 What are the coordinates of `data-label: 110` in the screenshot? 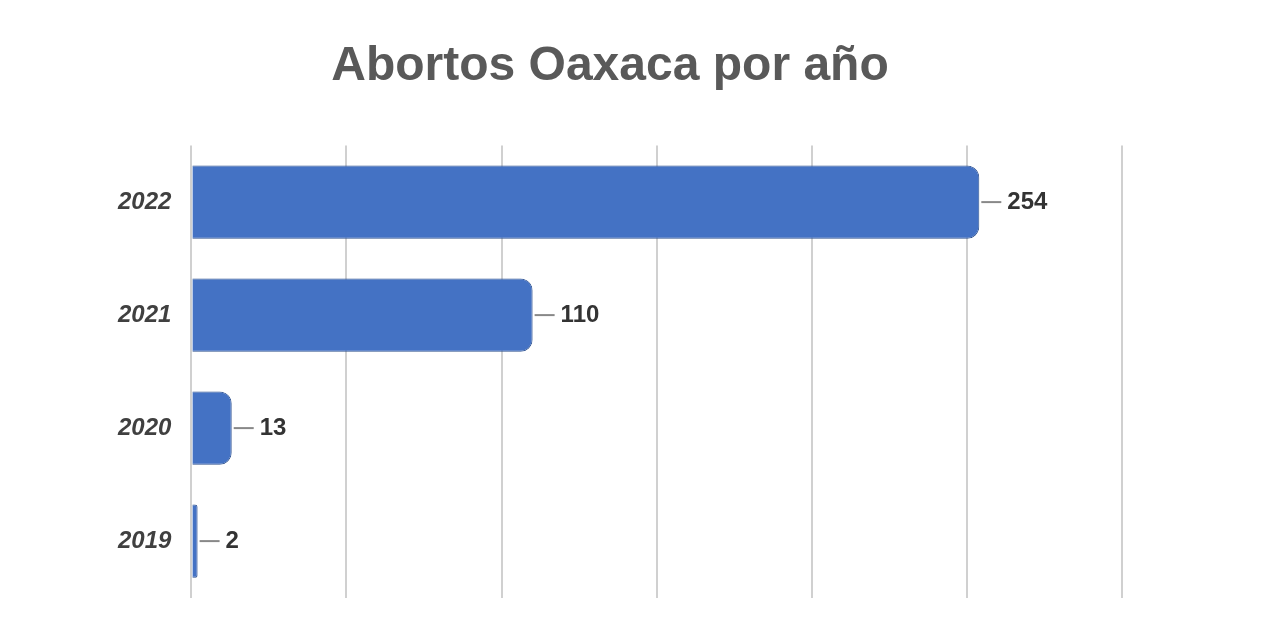 It's located at (580, 313).